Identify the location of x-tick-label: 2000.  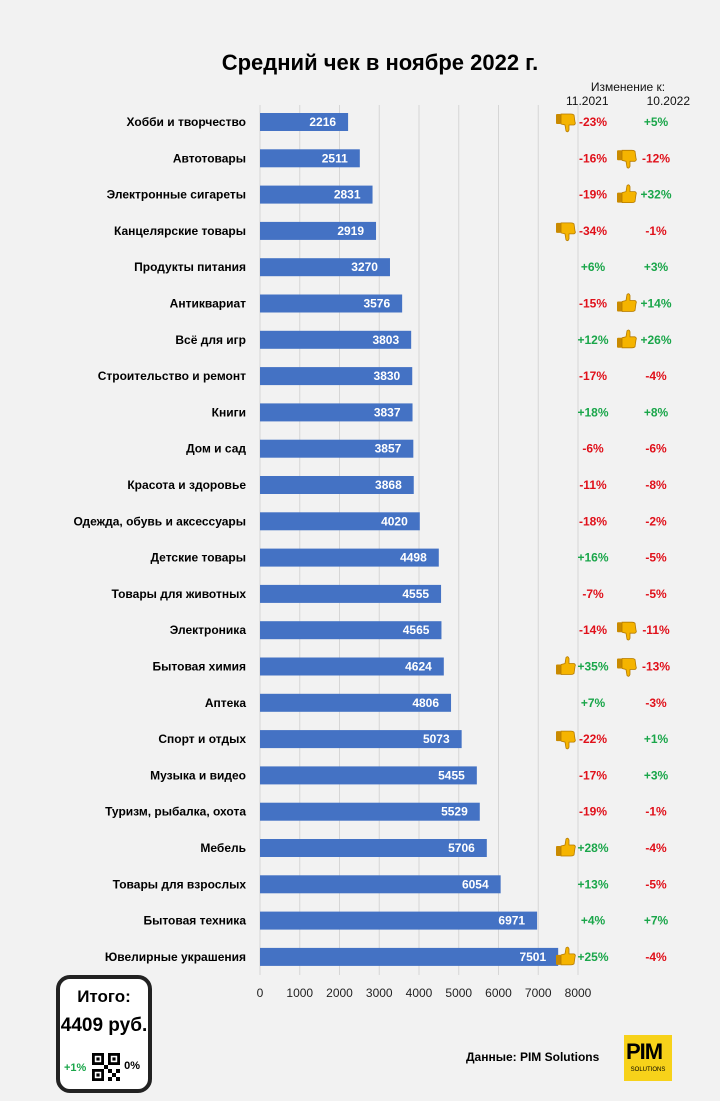
(339, 993).